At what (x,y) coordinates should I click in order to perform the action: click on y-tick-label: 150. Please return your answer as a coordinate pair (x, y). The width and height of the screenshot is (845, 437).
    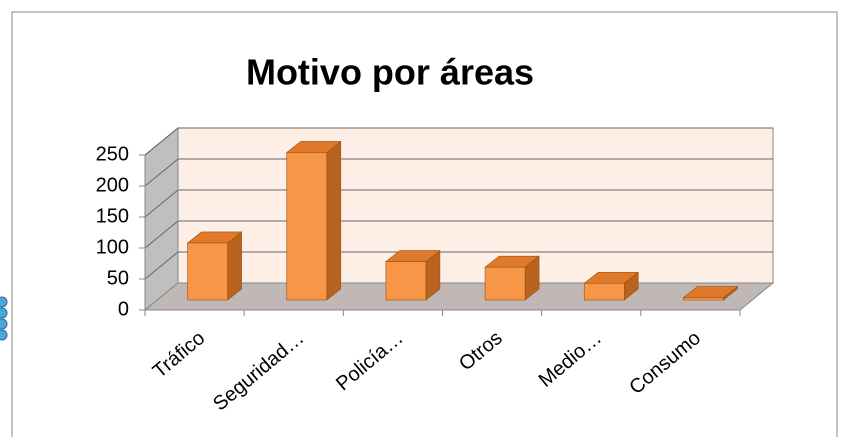
    Looking at the image, I should click on (112, 216).